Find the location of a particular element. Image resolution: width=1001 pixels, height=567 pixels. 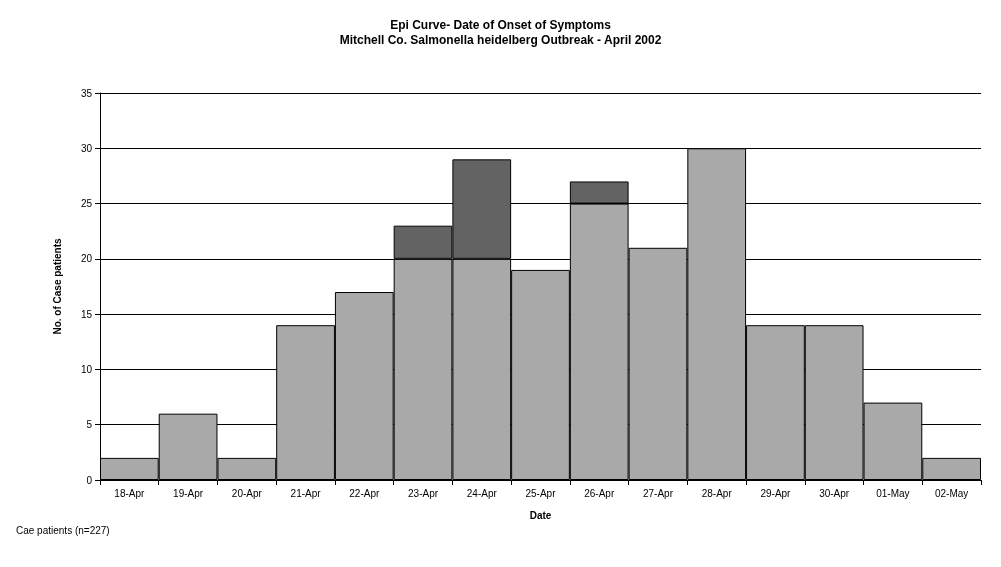

y-tick-label: 35 is located at coordinates (86, 93).